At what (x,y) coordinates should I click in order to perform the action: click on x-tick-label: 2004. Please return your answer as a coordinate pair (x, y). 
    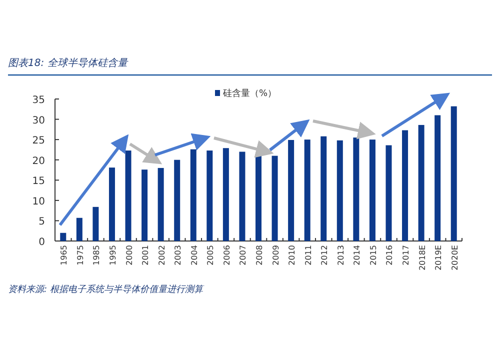
    Looking at the image, I should click on (194, 255).